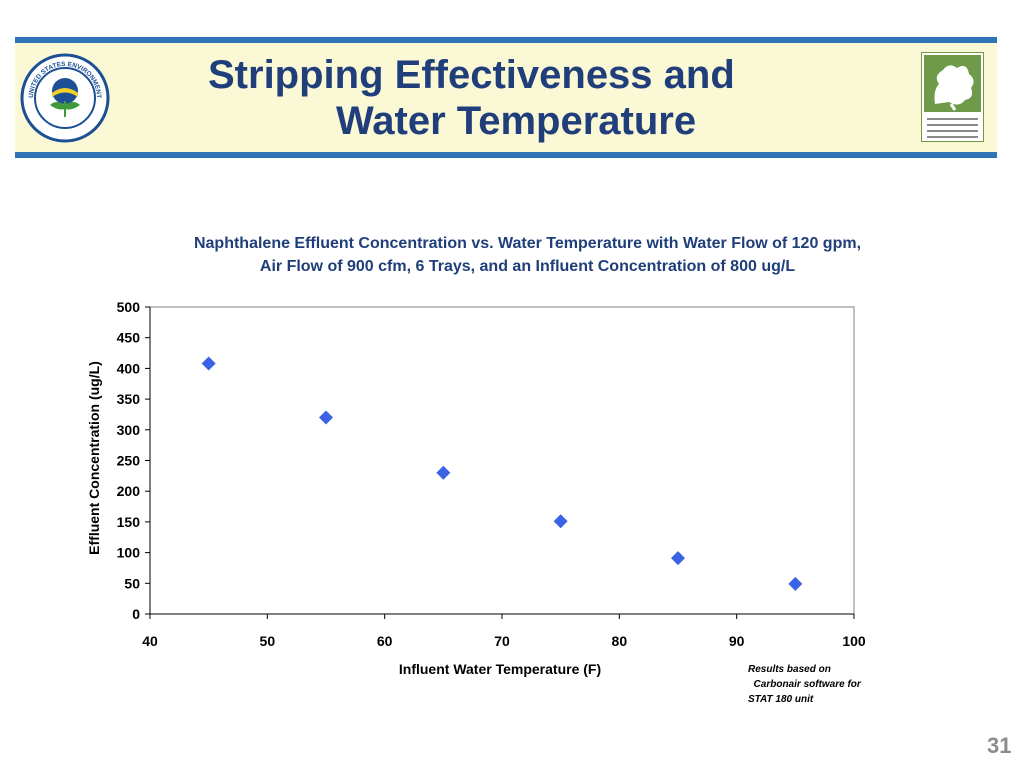  I want to click on y-tick-label: 450, so click(129, 338).